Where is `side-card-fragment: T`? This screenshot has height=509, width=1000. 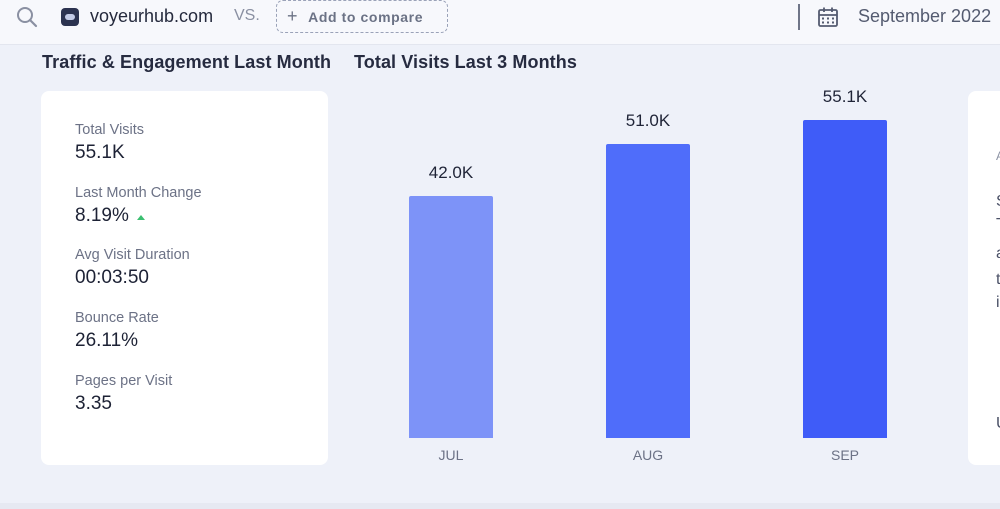 side-card-fragment: T is located at coordinates (998, 225).